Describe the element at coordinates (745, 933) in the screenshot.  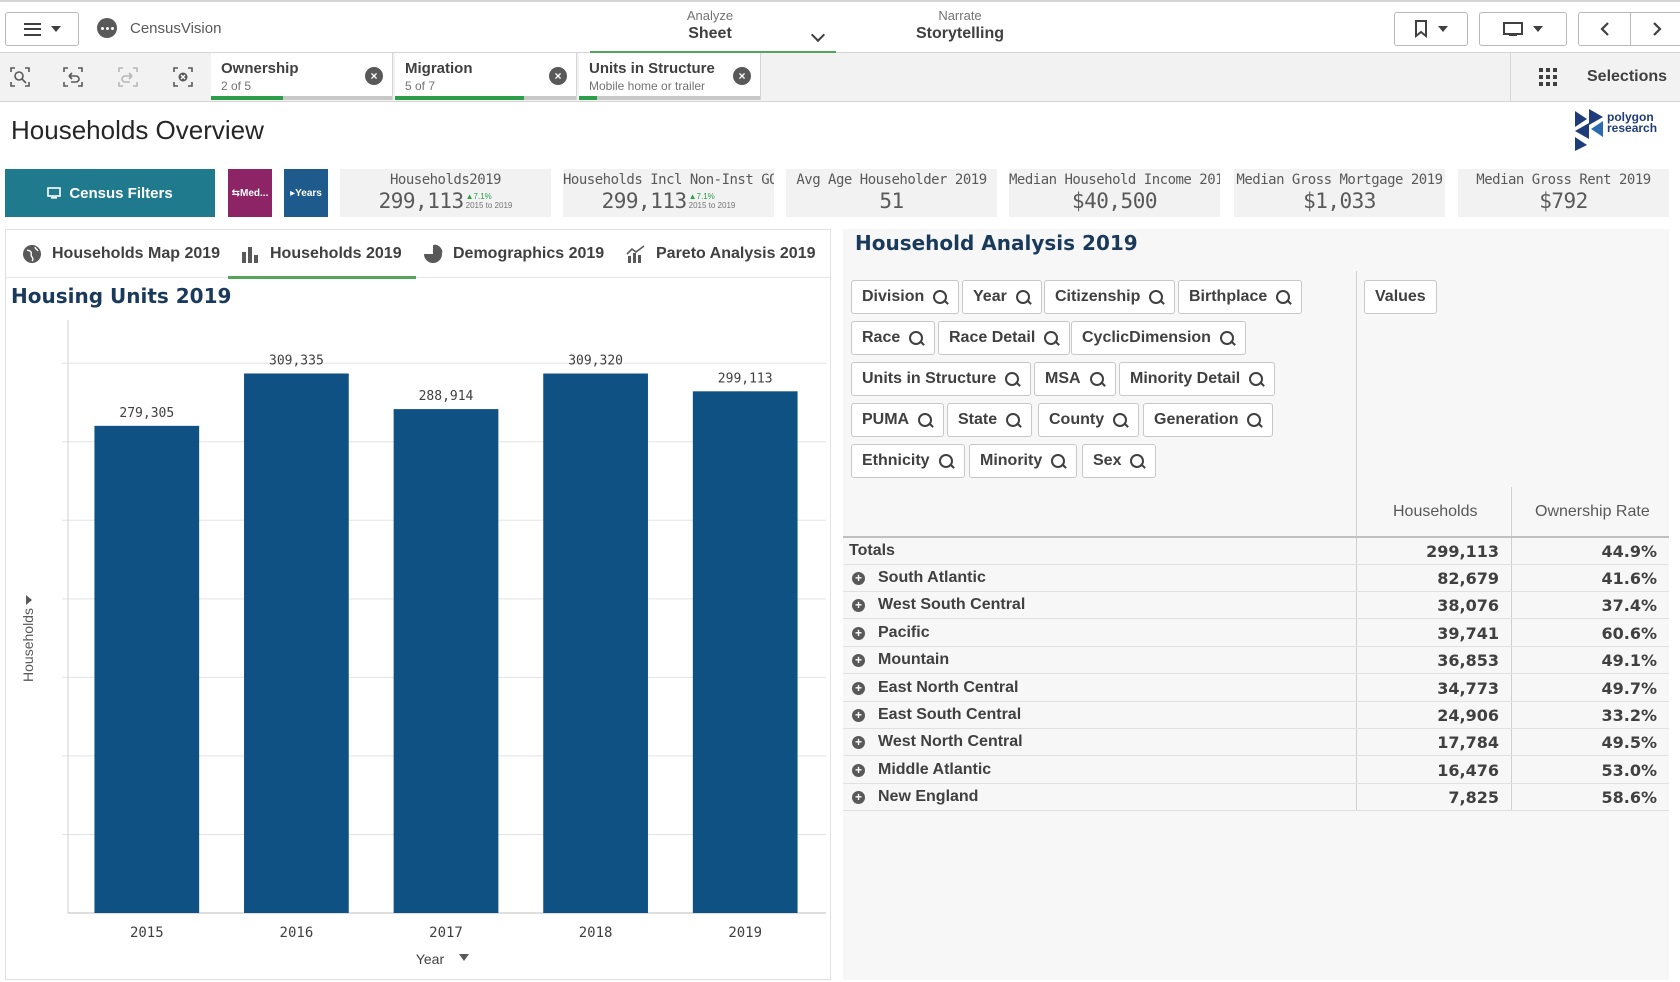
I see `x-tick-label: 2019` at that location.